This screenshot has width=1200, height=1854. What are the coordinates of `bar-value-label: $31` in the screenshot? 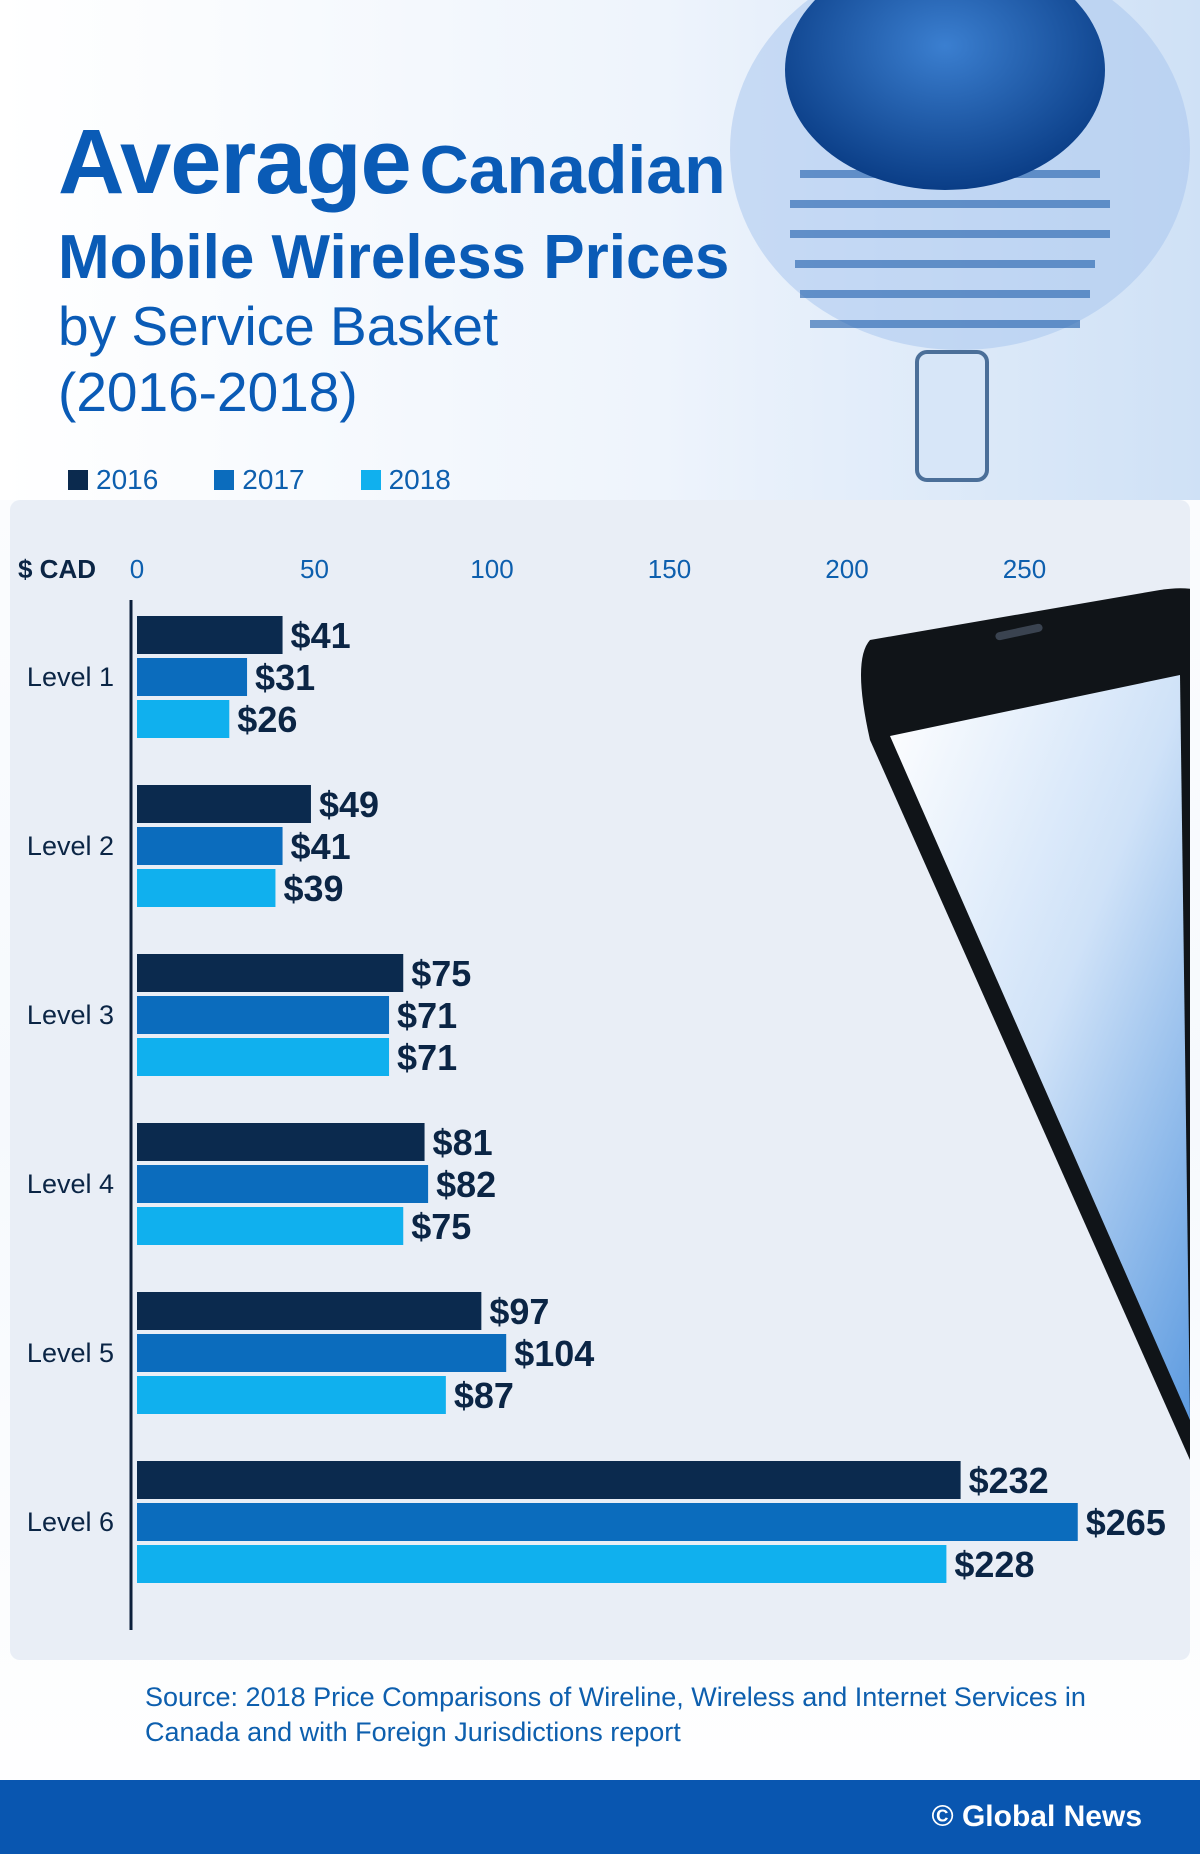 It's located at (285, 677).